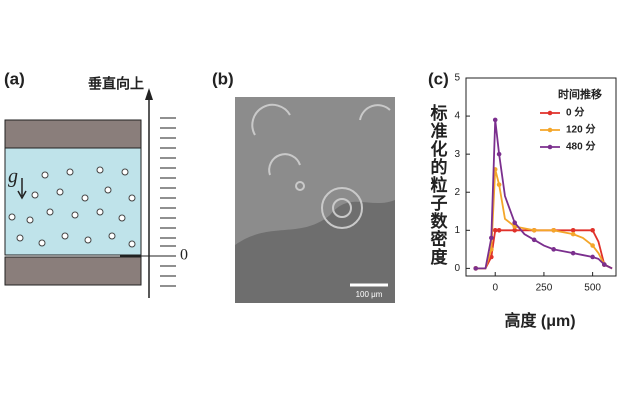 The height and width of the screenshot is (400, 624). Describe the element at coordinates (13, 177) in the screenshot. I see `gravity-label: g` at that location.